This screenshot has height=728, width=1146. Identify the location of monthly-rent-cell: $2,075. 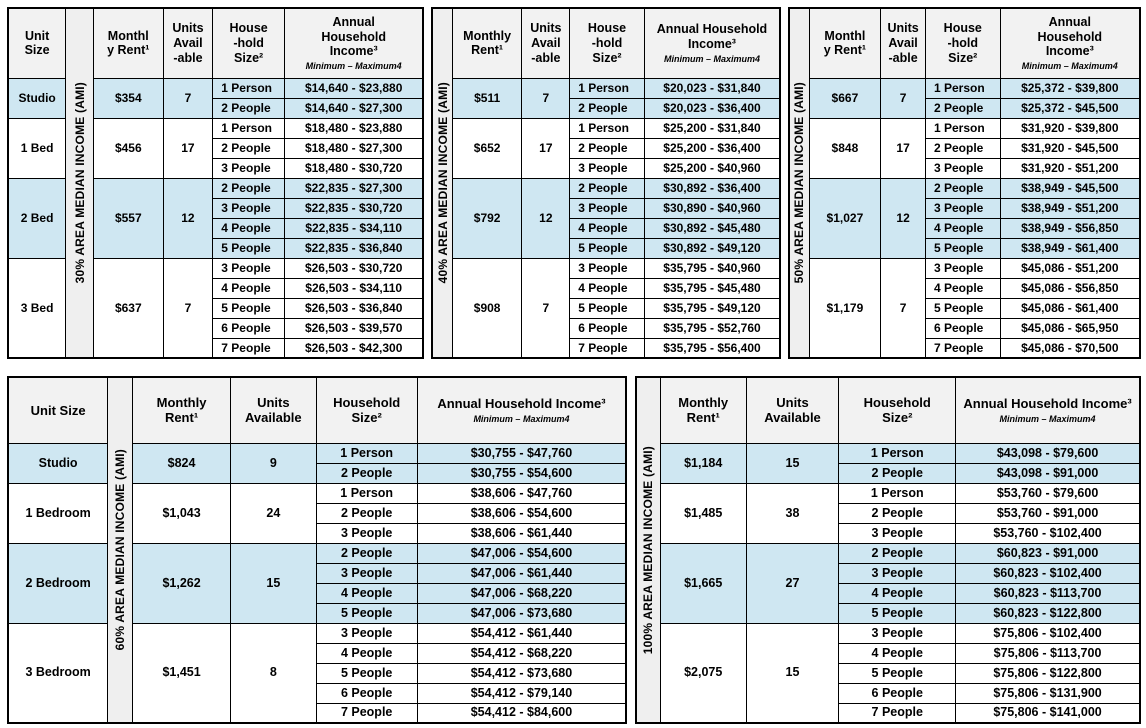
(703, 673).